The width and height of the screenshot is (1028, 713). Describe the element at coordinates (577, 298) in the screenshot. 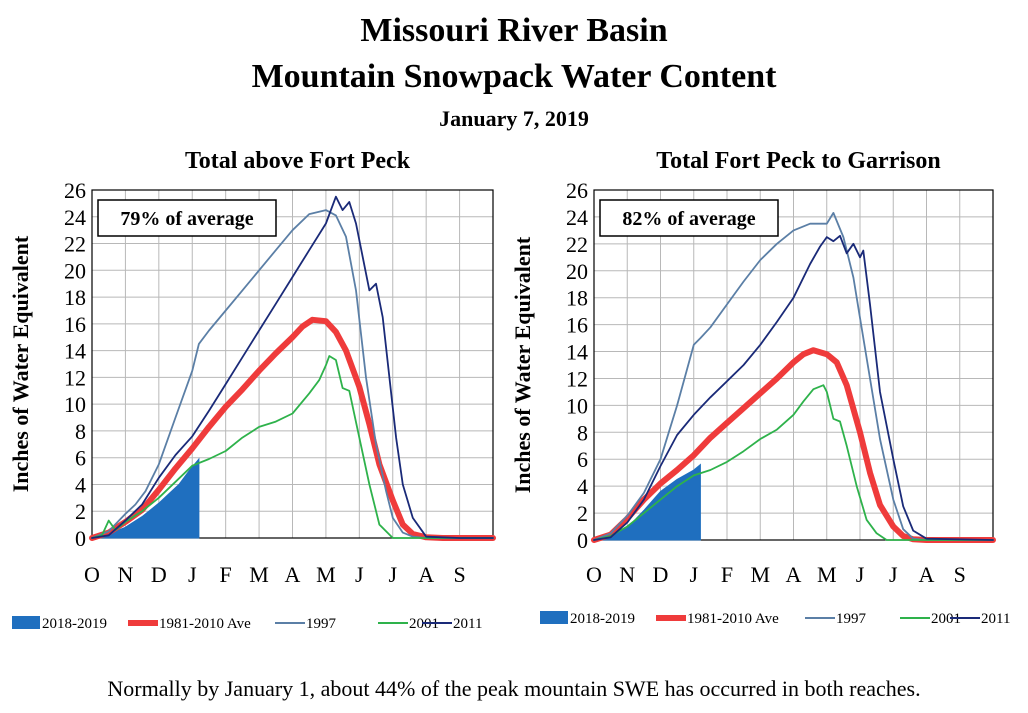

I see `panel2-y-tick-label: 18` at that location.